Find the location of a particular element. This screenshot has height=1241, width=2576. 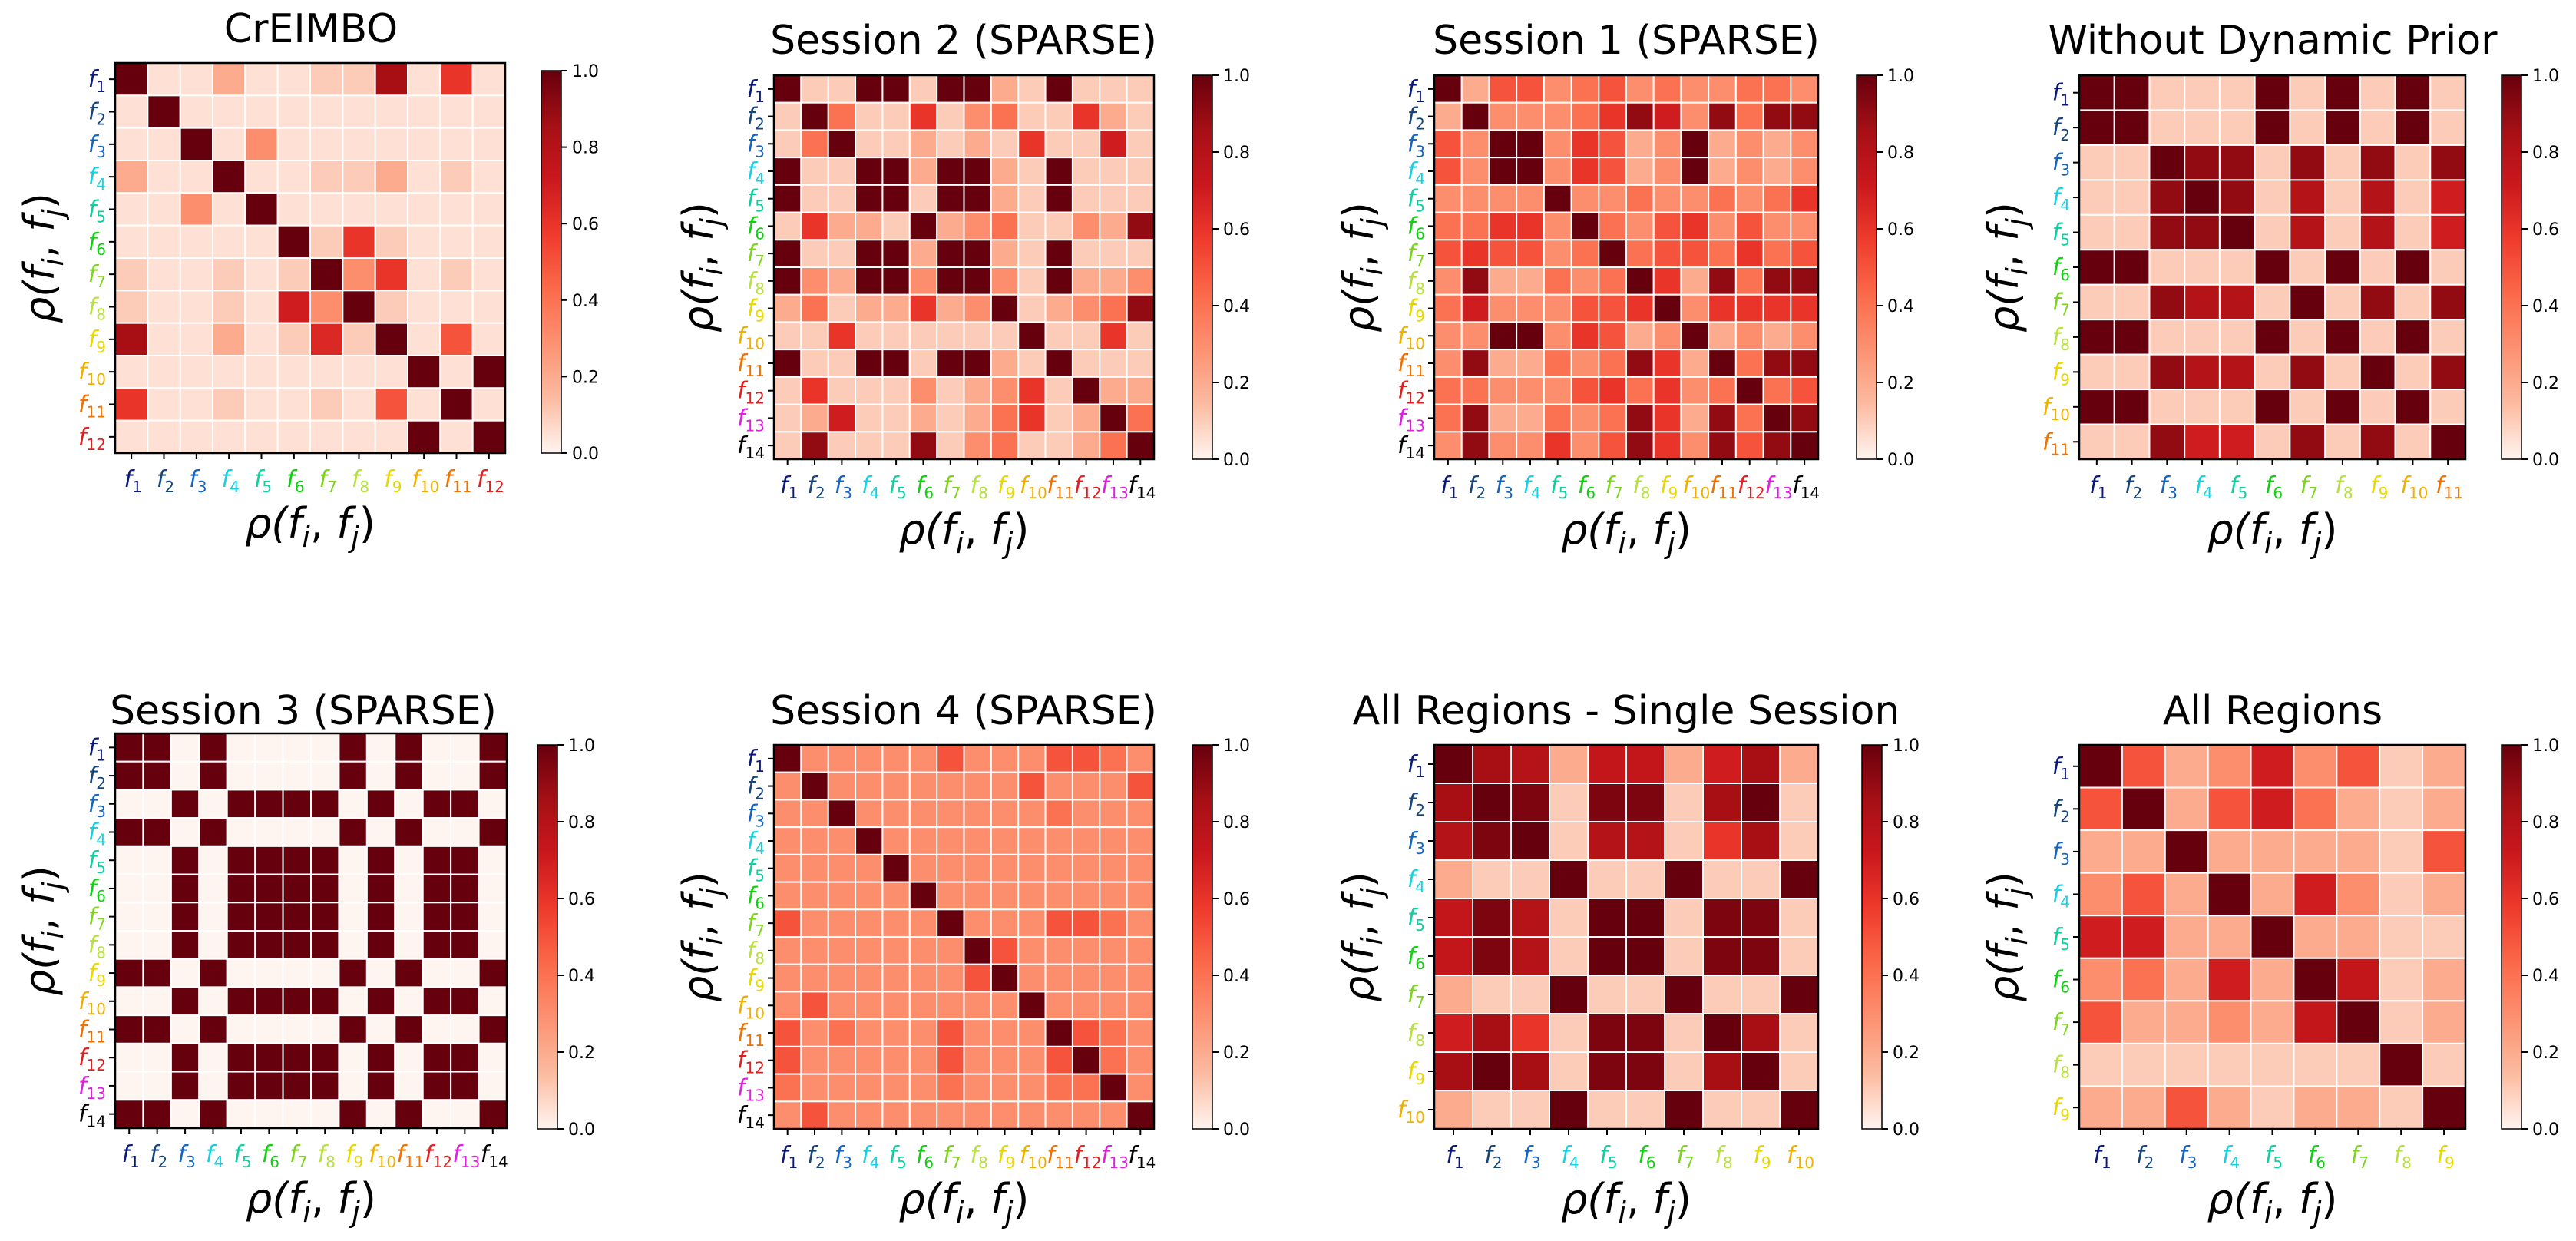

x-tick-label: f5 is located at coordinates (897, 1157).